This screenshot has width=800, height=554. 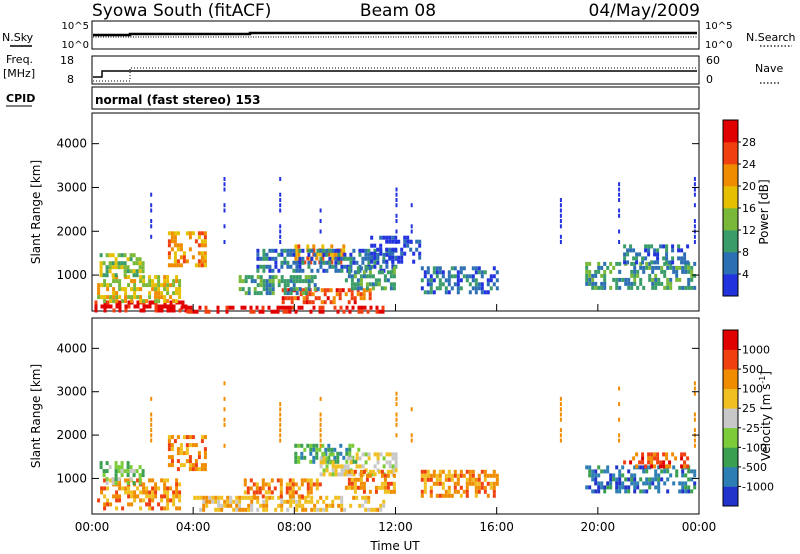 I want to click on velocity-colorbar-segment, so click(x=730, y=340).